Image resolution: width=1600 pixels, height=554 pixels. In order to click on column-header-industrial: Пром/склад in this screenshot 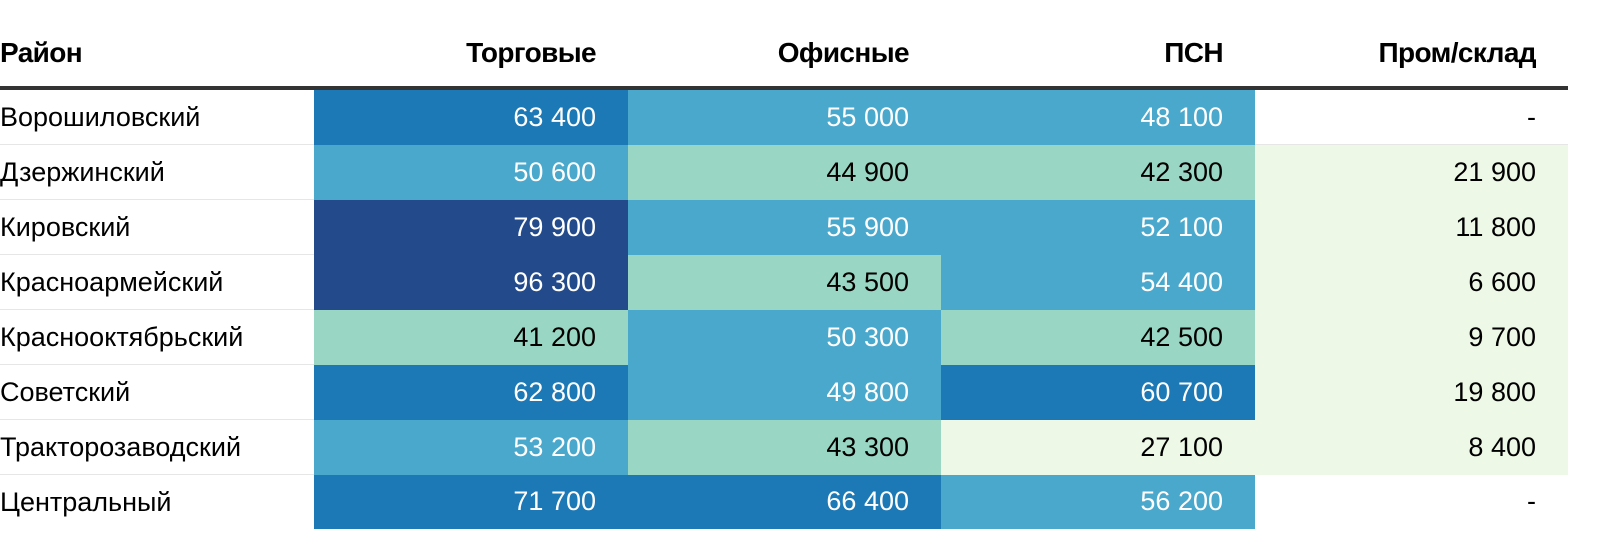, I will do `click(1411, 55)`.